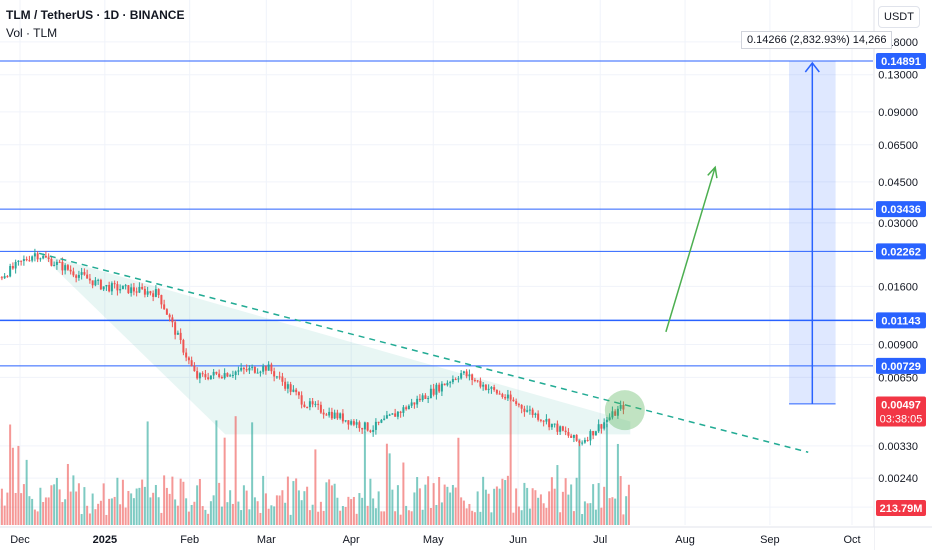  I want to click on chart-header: TLM / TetherUS · 1D · BINANCE Vol · TLM, so click(95, 24).